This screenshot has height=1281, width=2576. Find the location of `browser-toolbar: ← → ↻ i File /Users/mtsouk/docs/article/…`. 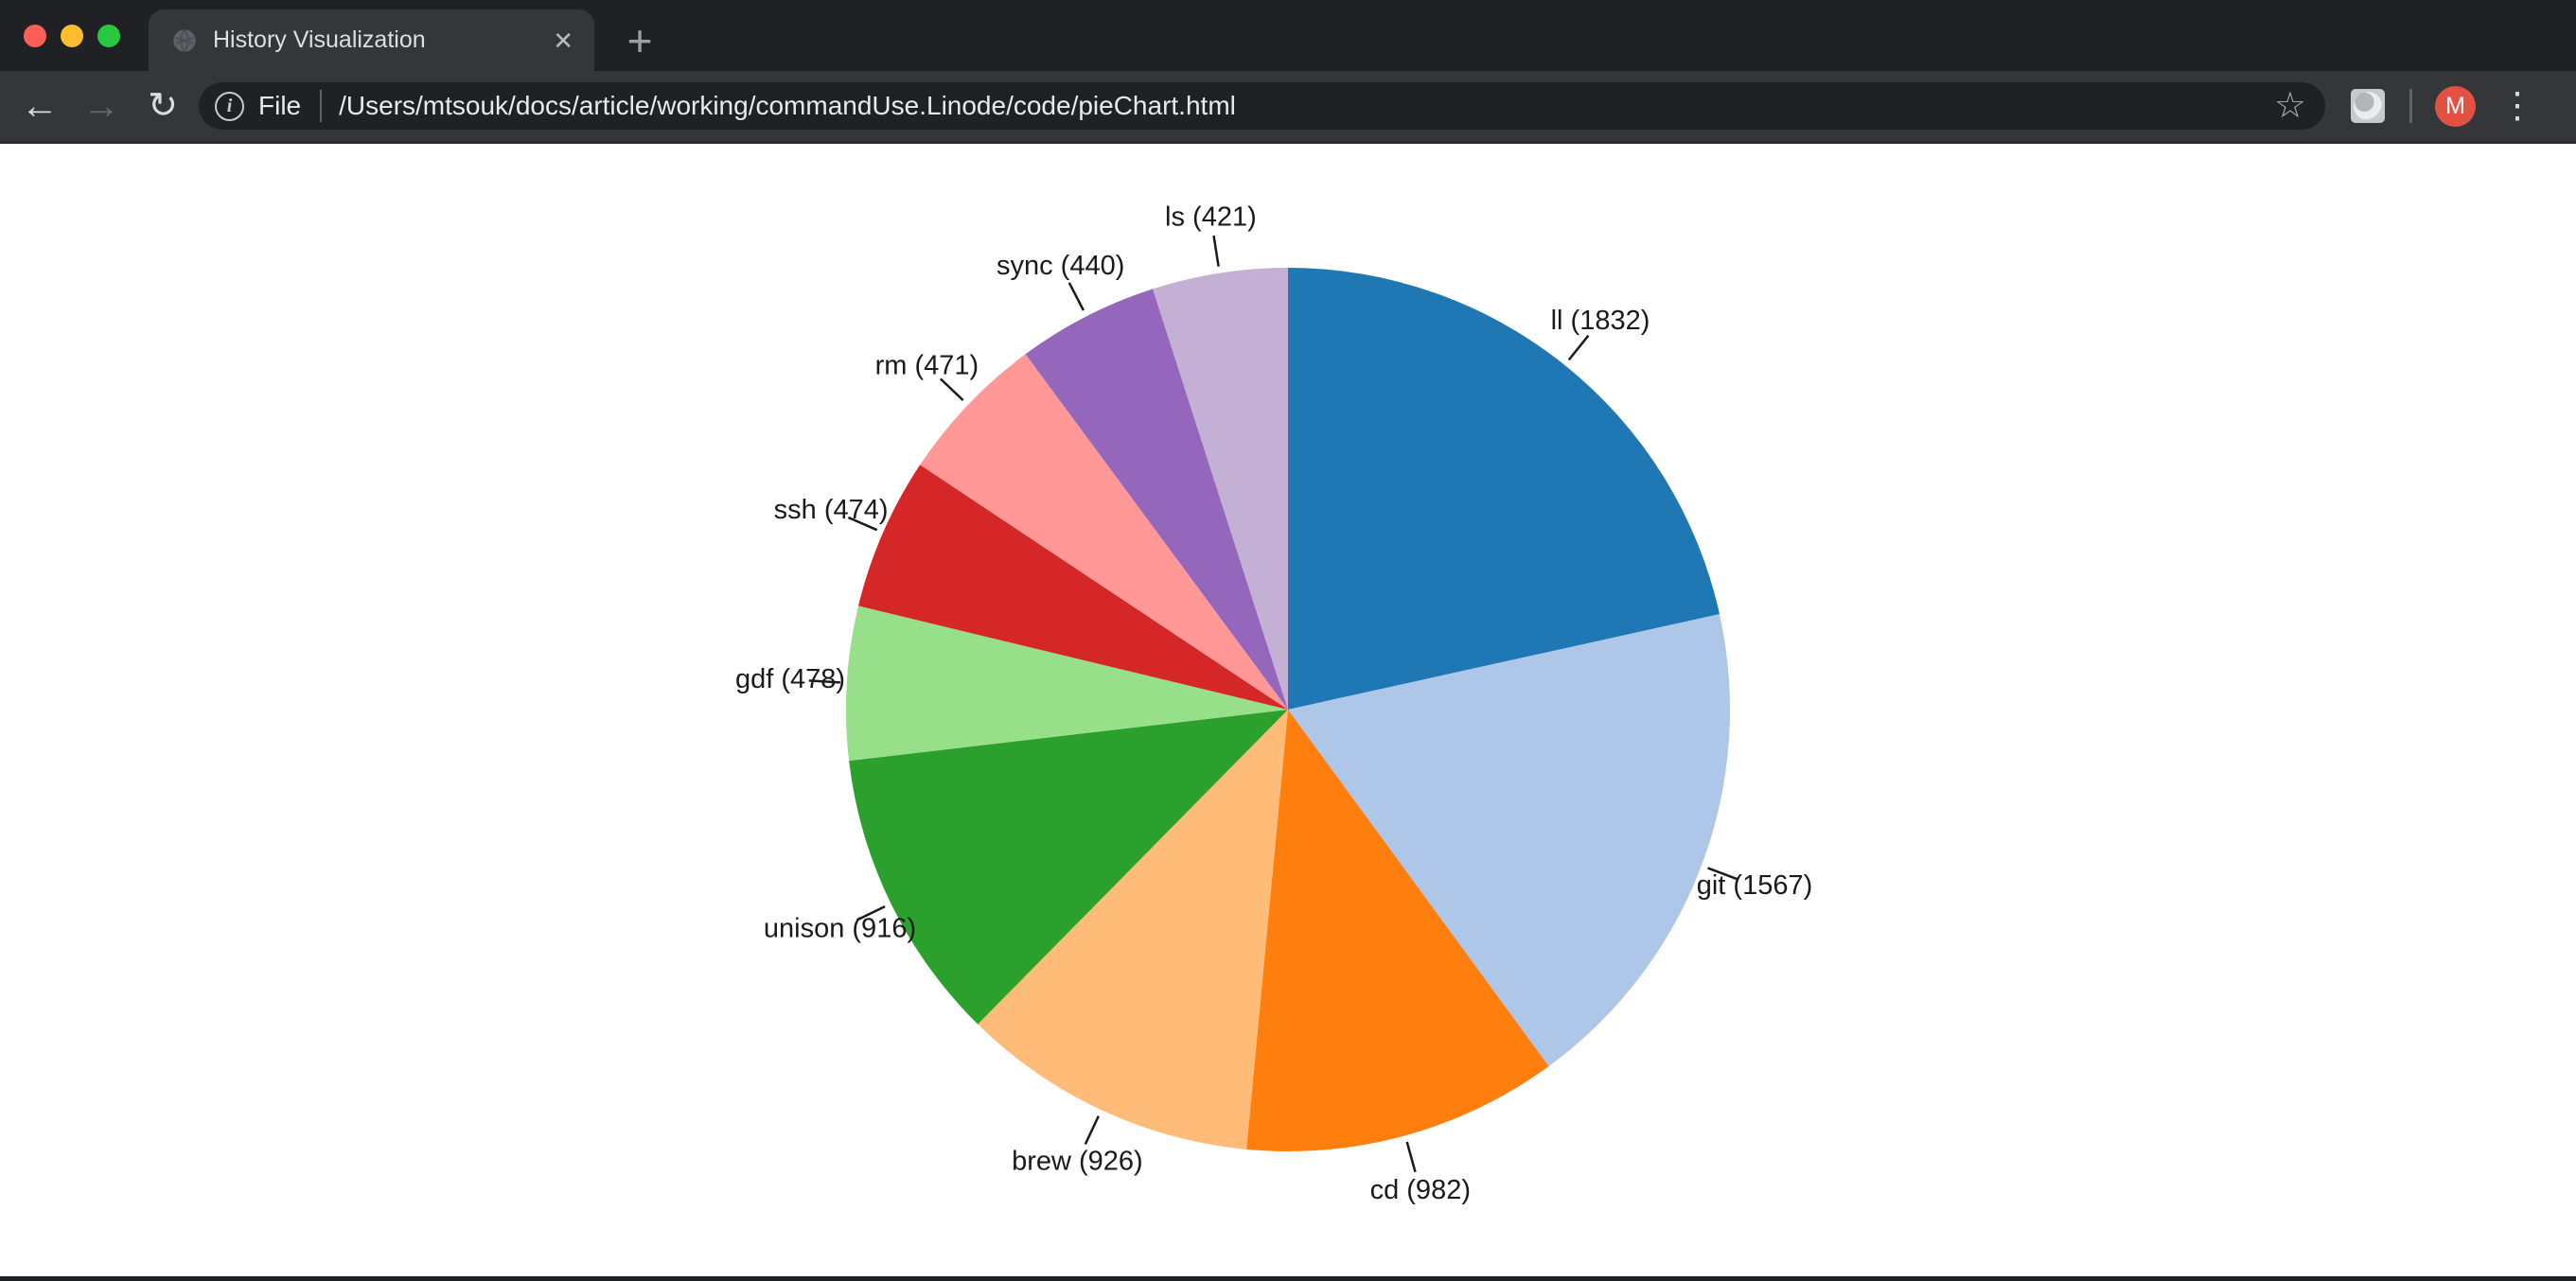

browser-toolbar: ← → ↻ i File /Users/mtsouk/docs/article/… is located at coordinates (1288, 107).